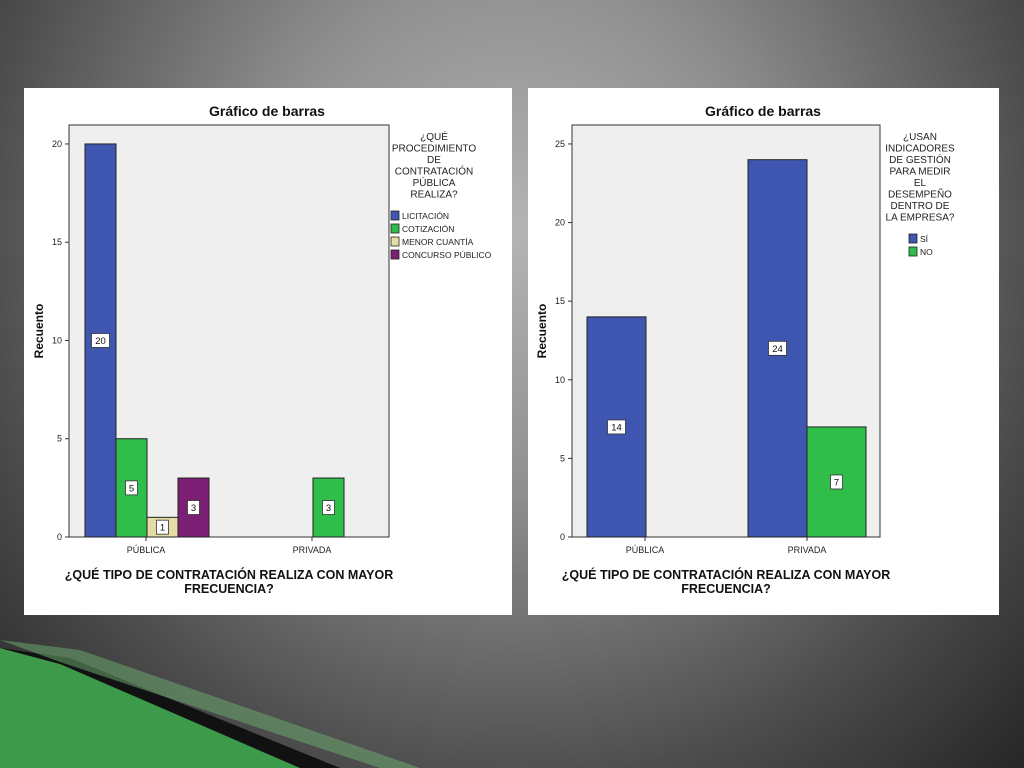 The image size is (1024, 768). What do you see at coordinates (920, 194) in the screenshot?
I see `legend-title: DESEMPEÑO` at bounding box center [920, 194].